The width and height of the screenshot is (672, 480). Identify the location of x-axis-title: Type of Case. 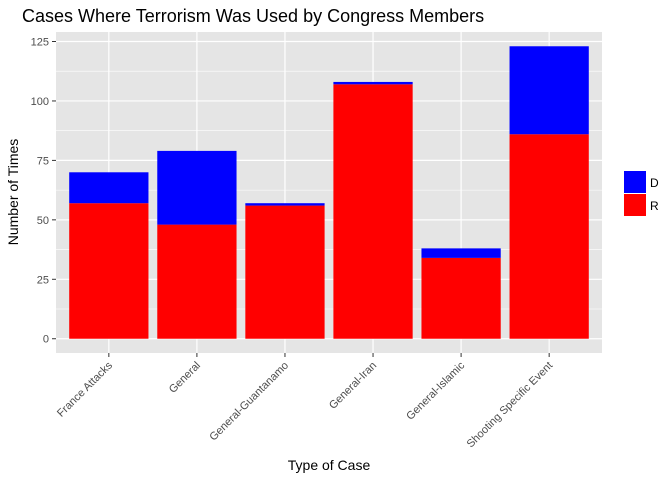
(329, 465).